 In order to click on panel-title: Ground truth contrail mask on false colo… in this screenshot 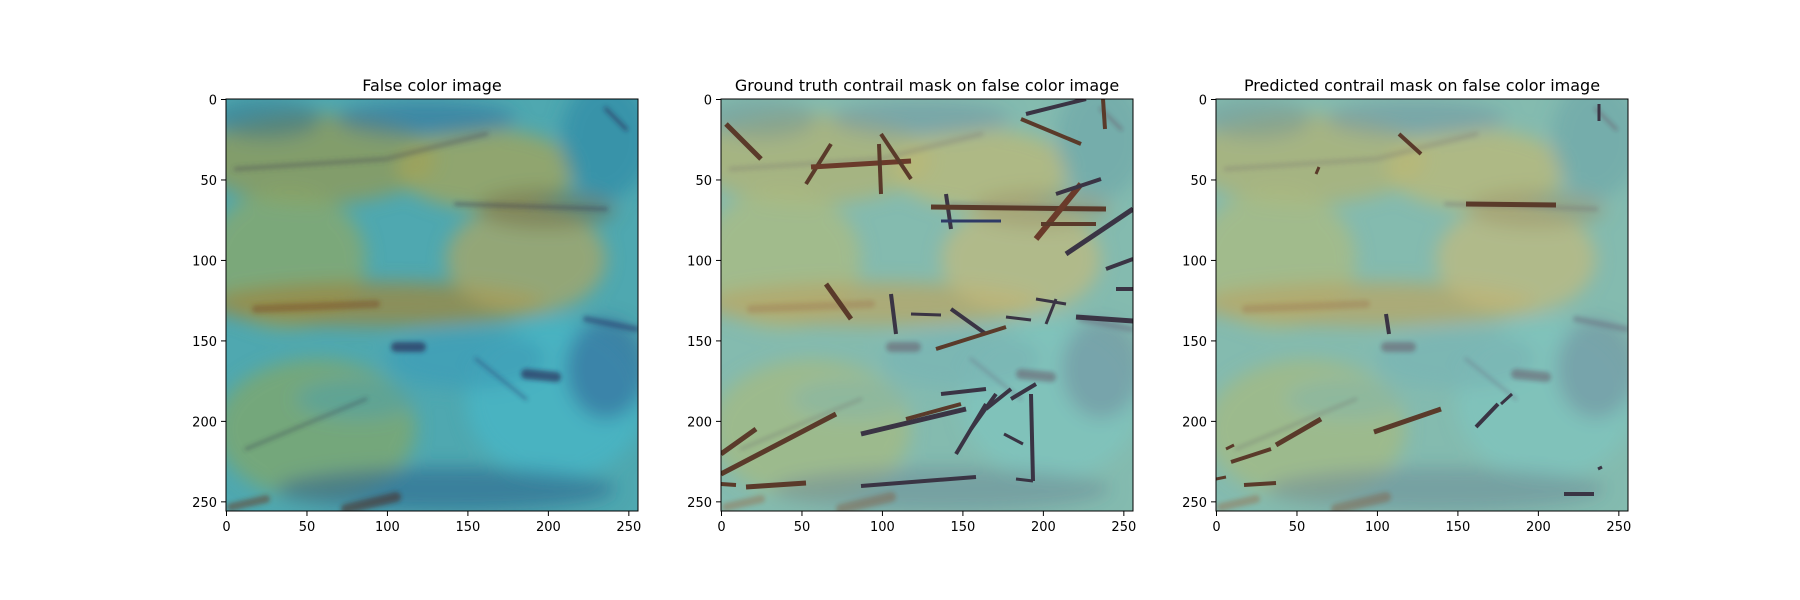, I will do `click(927, 85)`.